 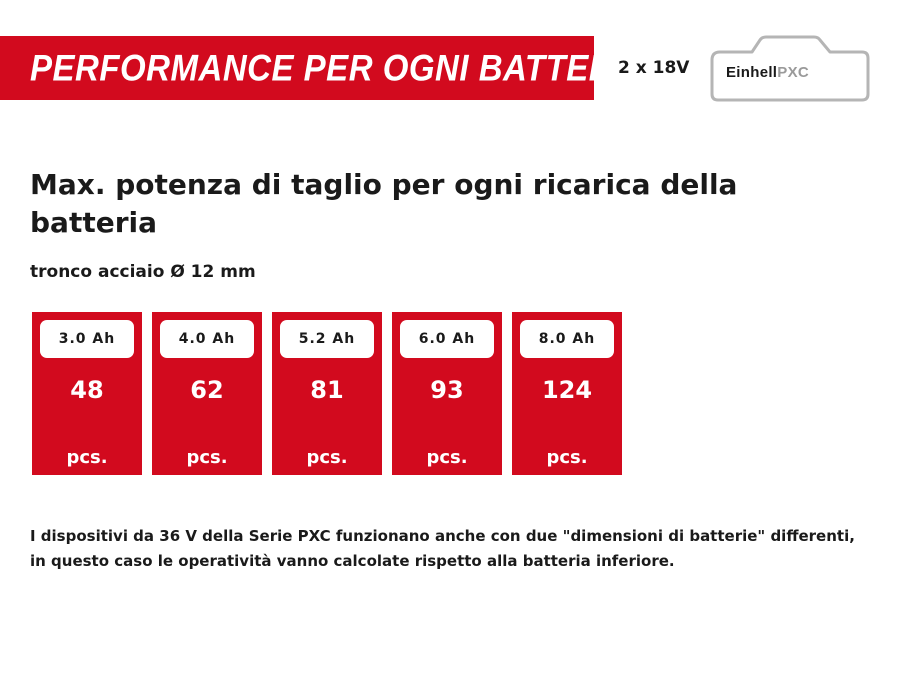 I want to click on banner-title: PERFORMANCE PER OGNI BATTERIA, so click(x=339, y=67).